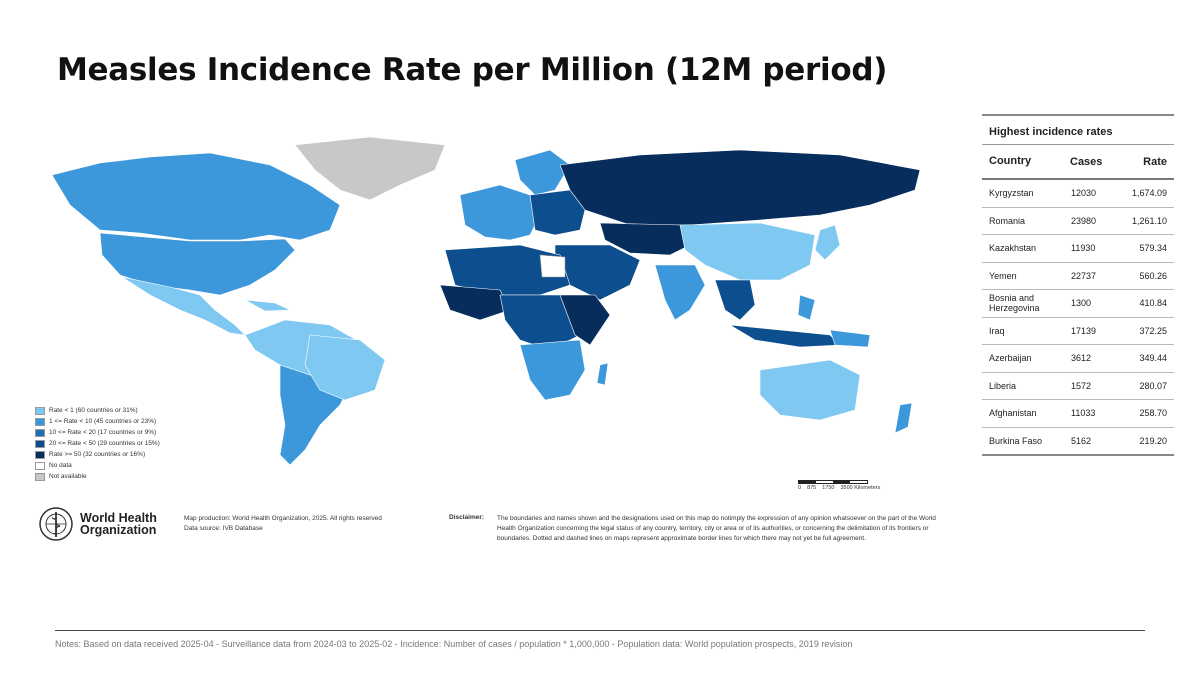  I want to click on table-row: Bosnia and Herzegovina 1300 410.84, so click(1078, 304).